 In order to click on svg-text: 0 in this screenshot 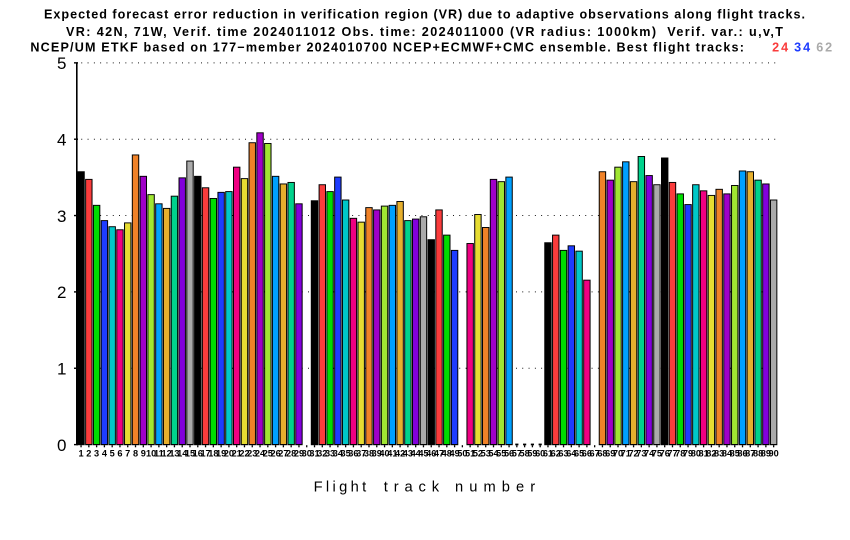, I will do `click(61, 445)`.